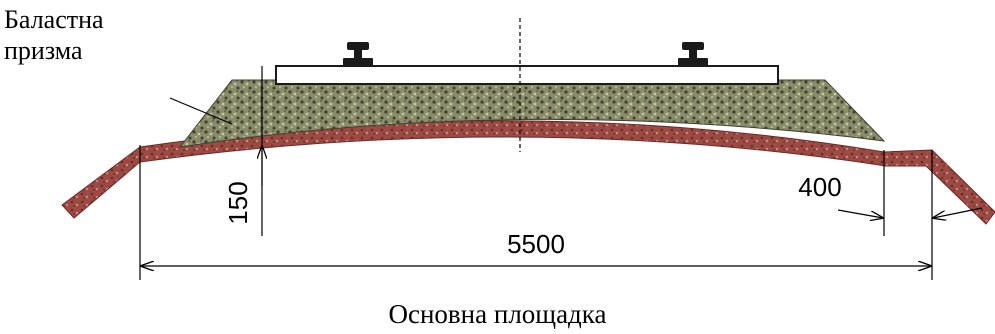  What do you see at coordinates (860, 213) in the screenshot?
I see `dimension-line-400-left` at bounding box center [860, 213].